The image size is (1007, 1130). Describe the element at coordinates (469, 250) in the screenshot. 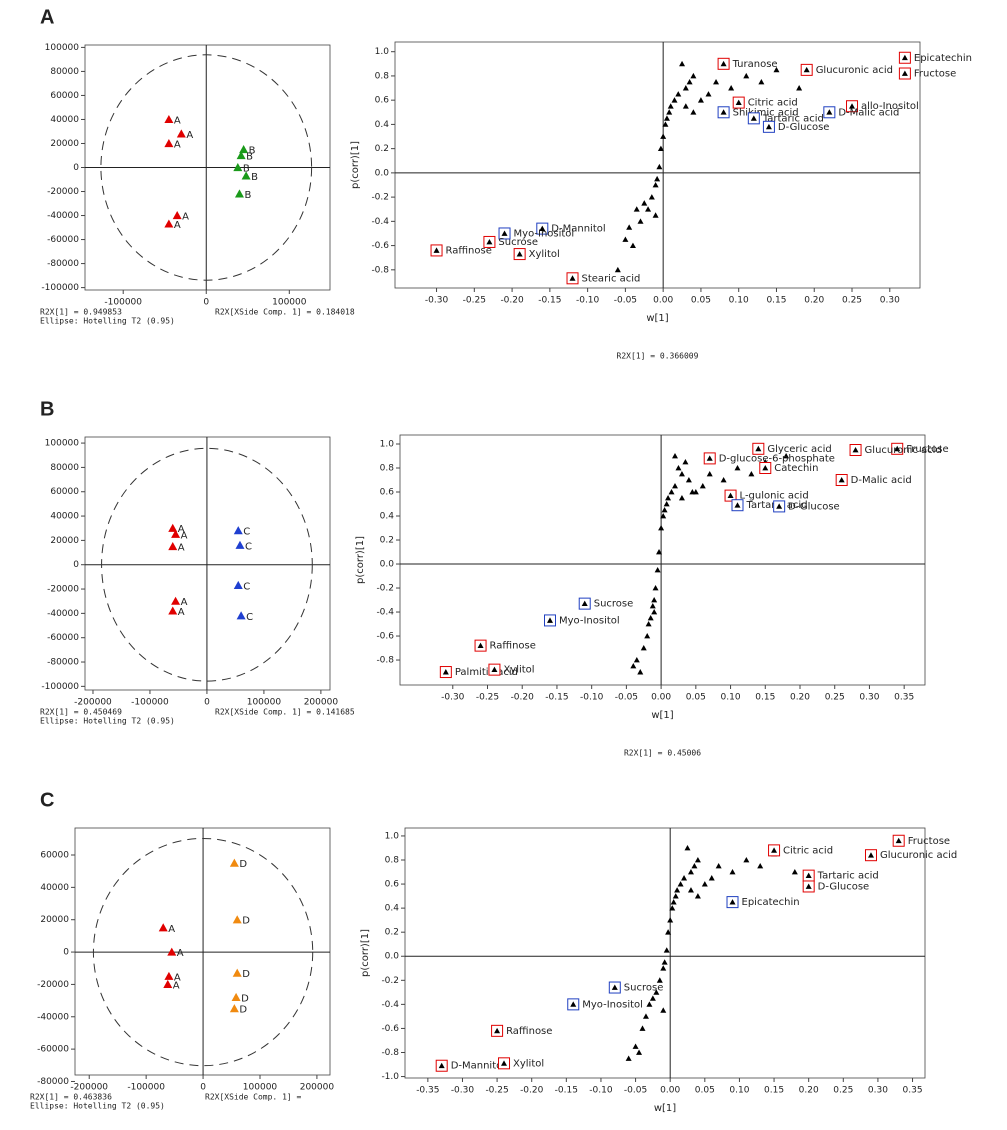

I see `annotation-label: Raffinose` at that location.